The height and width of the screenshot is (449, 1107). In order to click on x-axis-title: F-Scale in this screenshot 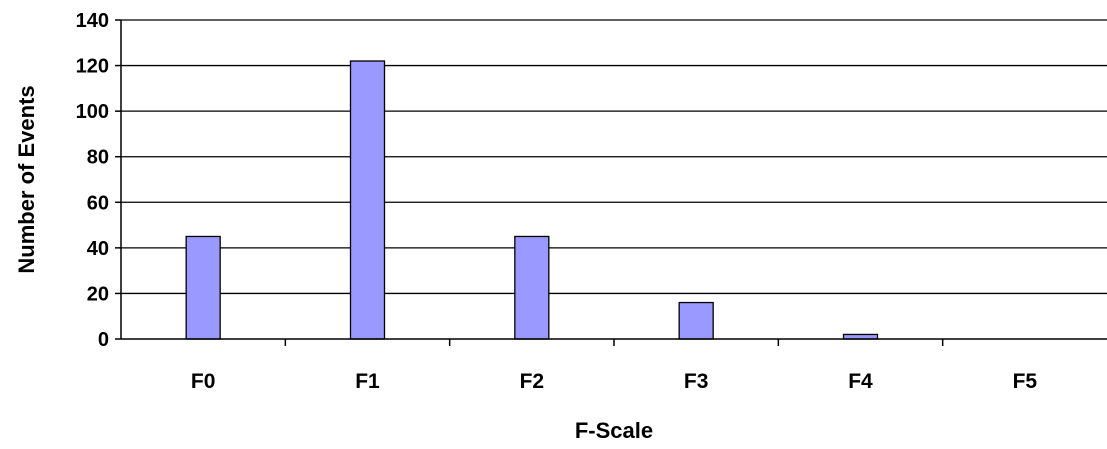, I will do `click(614, 430)`.